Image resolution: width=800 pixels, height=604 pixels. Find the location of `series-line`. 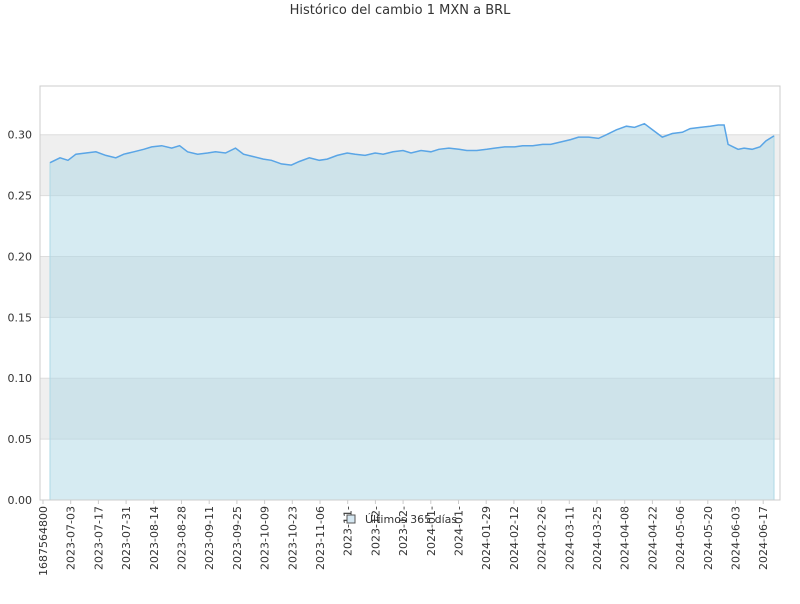

series-line is located at coordinates (412, 144).